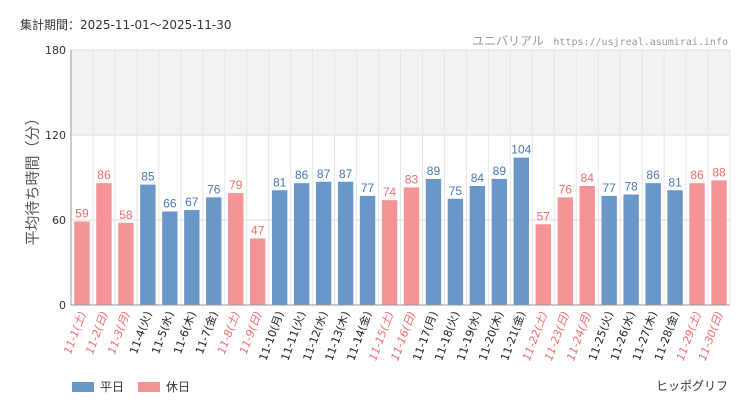 This screenshot has width=750, height=410. Describe the element at coordinates (62, 305) in the screenshot. I see `y-tick-label: 0` at that location.